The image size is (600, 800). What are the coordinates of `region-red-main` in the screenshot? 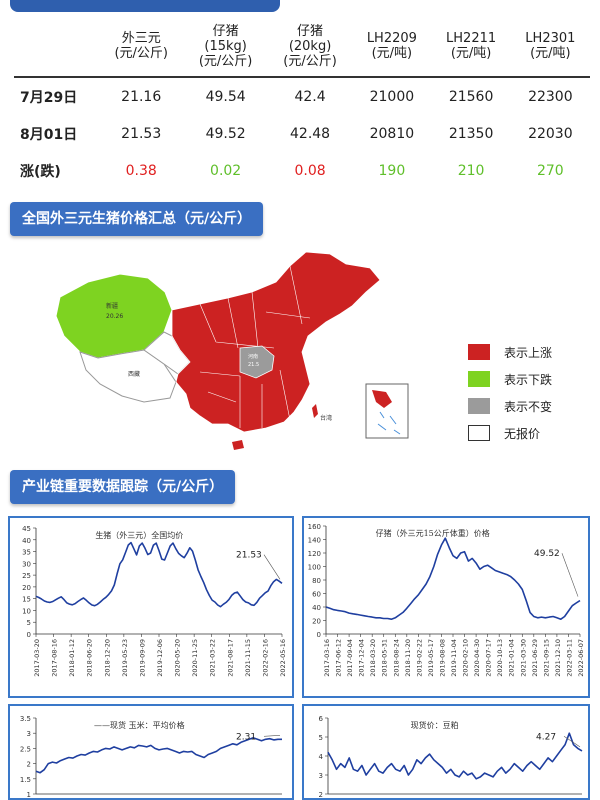 It's located at (276, 342).